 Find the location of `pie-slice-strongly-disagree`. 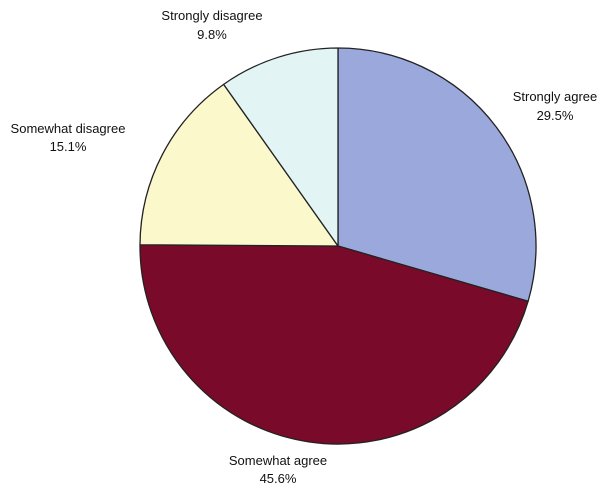

pie-slice-strongly-disagree is located at coordinates (280, 147).